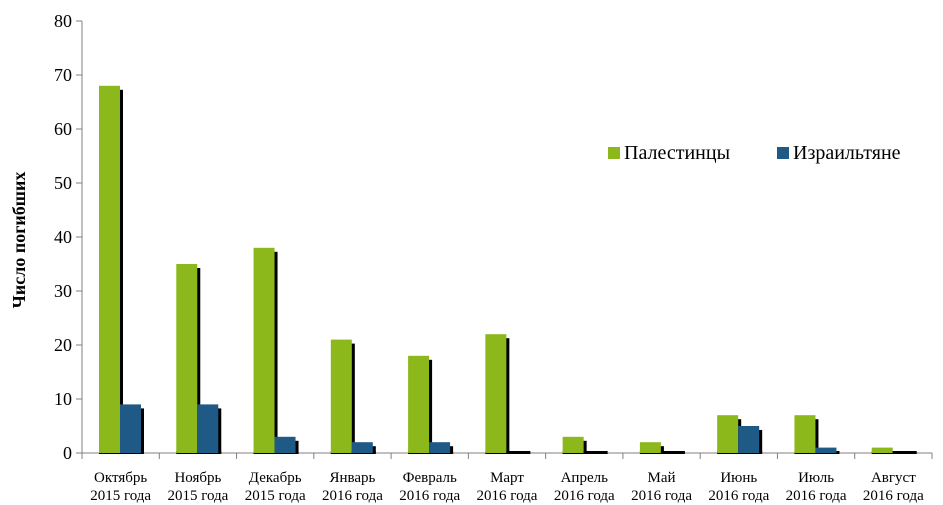 This screenshot has width=943, height=505. I want to click on legend: Палестинцы Израильтяне, so click(754, 153).